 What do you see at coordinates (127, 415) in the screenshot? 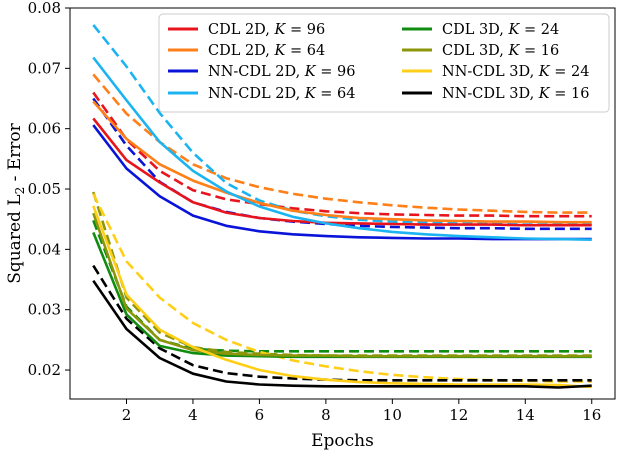
I see `x-tick-label: 2` at bounding box center [127, 415].